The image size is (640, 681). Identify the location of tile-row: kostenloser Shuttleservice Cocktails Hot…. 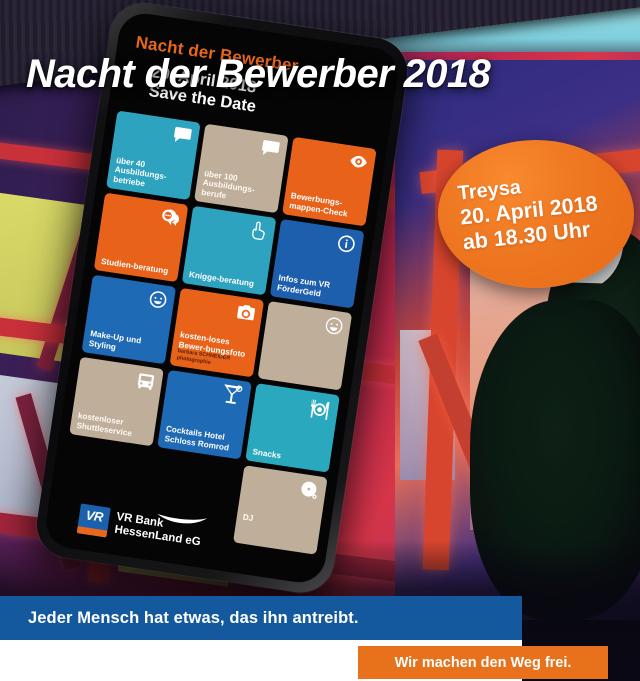
(204, 414).